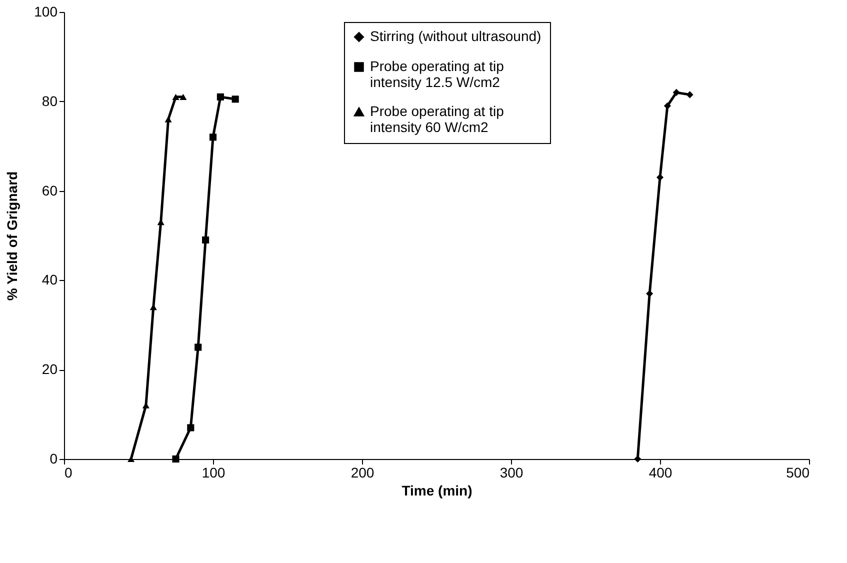 The height and width of the screenshot is (563, 847). I want to click on legend-label: Probe operating at tip intensity 12.5 W/cm2, so click(437, 74).